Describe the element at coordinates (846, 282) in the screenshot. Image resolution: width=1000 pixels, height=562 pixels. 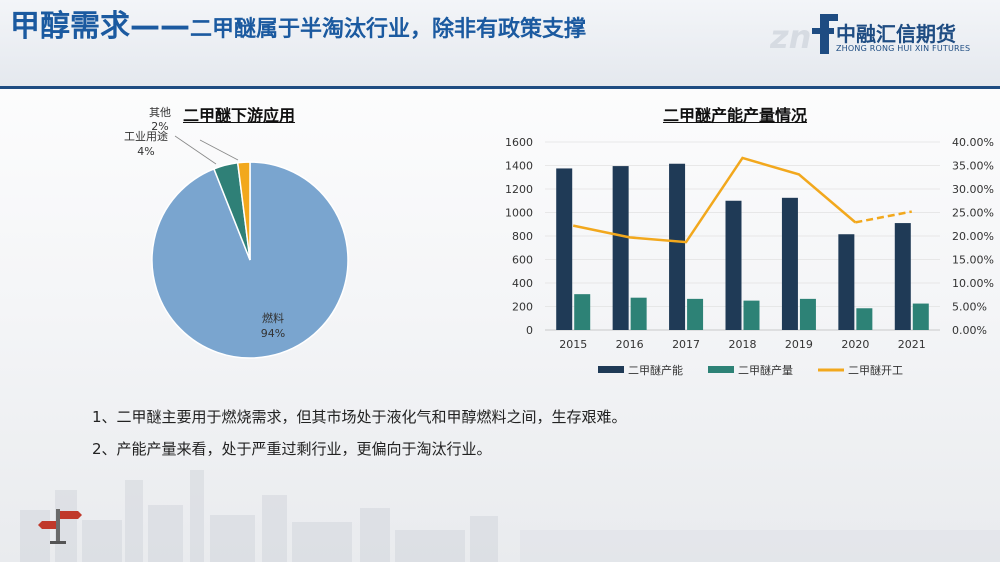
I see `bar-capacity-2020` at that location.